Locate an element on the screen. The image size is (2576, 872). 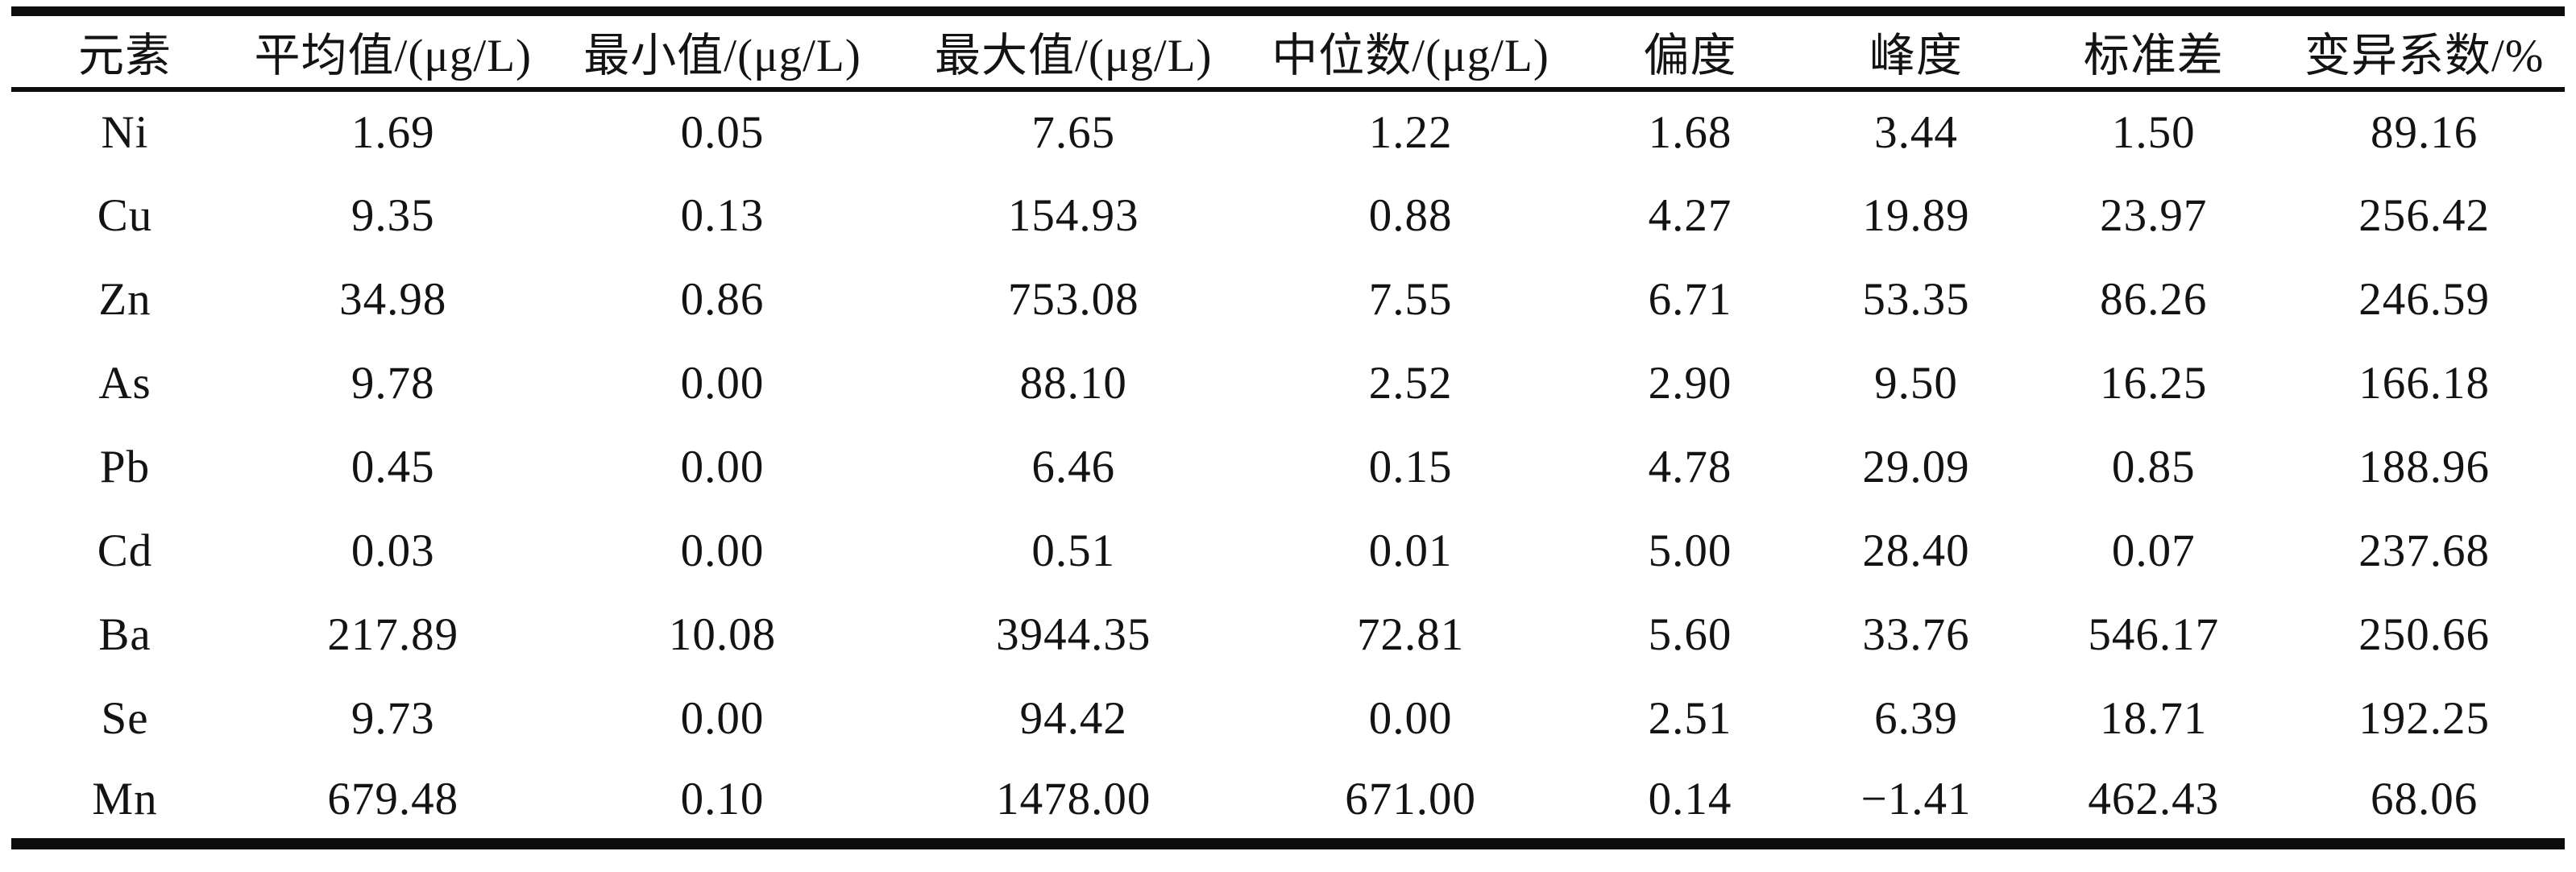
value-cell: 3.44 is located at coordinates (1916, 132).